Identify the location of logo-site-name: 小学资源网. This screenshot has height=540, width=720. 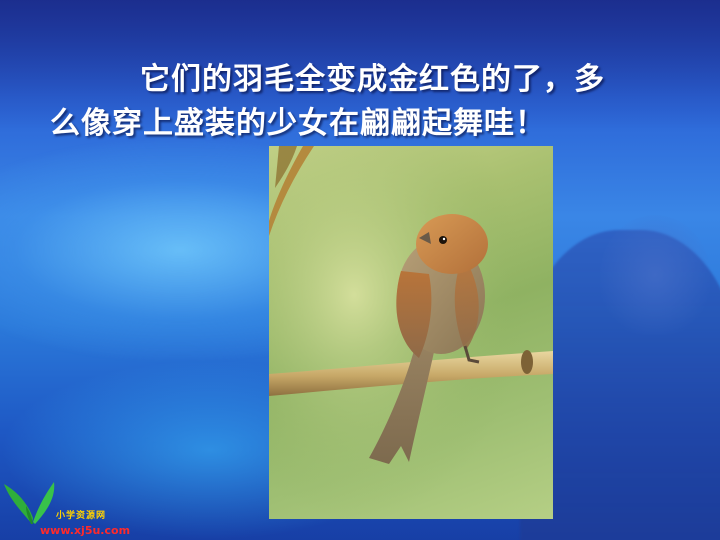
(81, 516).